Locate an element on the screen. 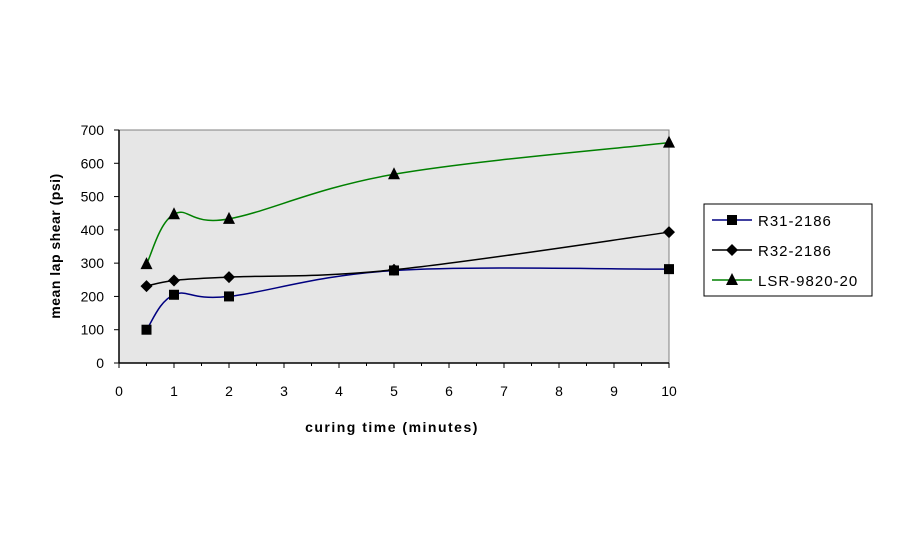  x-tick-label: 7 is located at coordinates (504, 391).